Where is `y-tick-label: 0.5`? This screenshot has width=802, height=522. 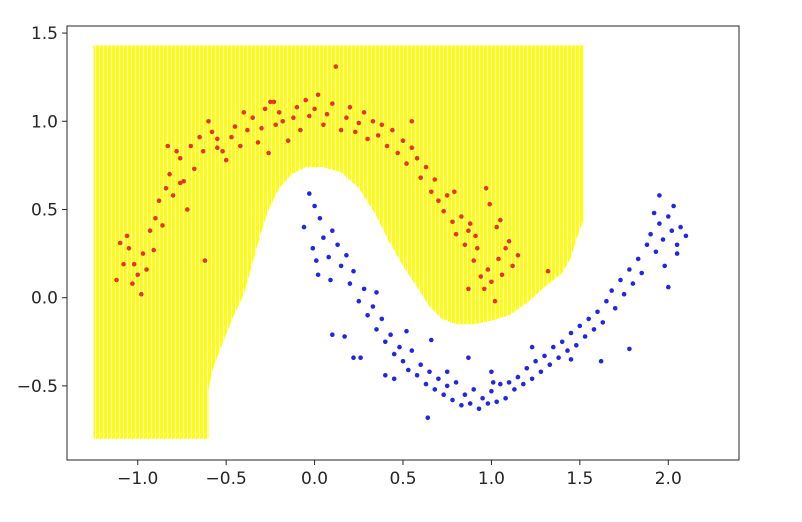 y-tick-label: 0.5 is located at coordinates (44, 210).